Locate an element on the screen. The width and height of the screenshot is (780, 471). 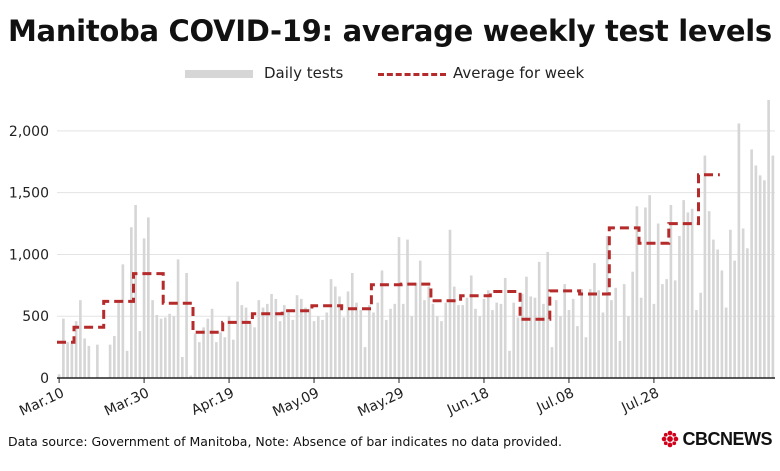
x-tick-label: Jul.08 is located at coordinates (554, 400).